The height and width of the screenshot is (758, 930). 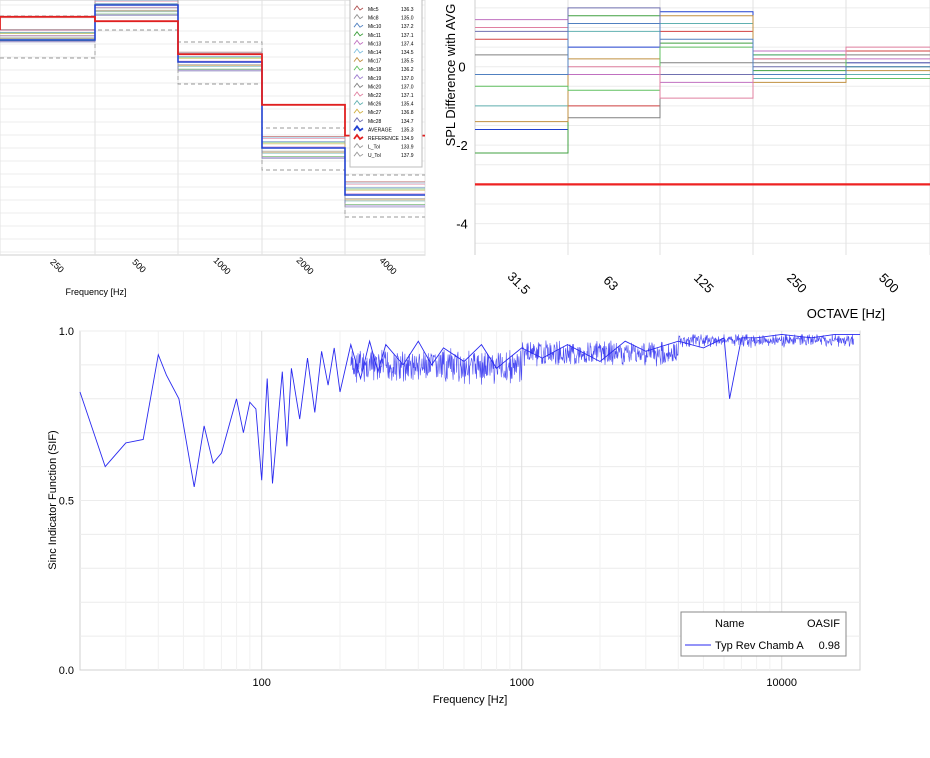 I want to click on legend-label: Mic26, so click(x=375, y=105).